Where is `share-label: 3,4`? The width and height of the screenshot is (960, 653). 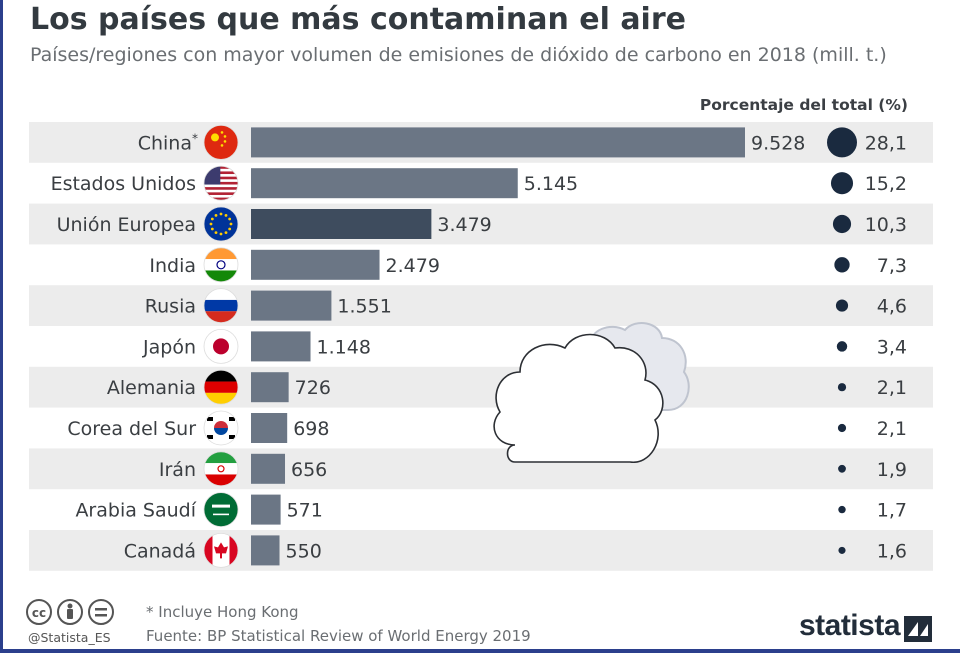
share-label: 3,4 is located at coordinates (892, 347).